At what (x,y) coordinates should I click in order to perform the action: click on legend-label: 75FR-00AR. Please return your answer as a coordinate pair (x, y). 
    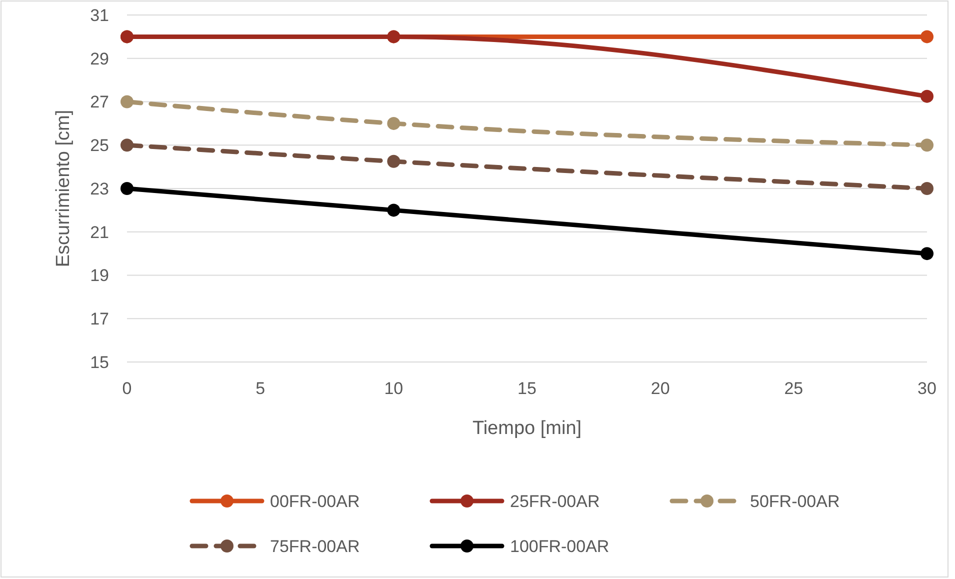
    Looking at the image, I should click on (315, 546).